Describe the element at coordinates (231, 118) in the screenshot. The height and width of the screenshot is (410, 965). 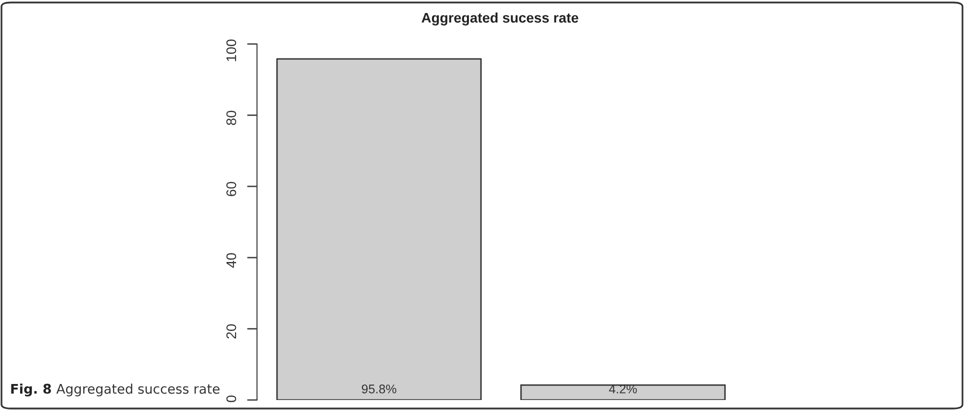
I see `y-tick-label: 80` at that location.